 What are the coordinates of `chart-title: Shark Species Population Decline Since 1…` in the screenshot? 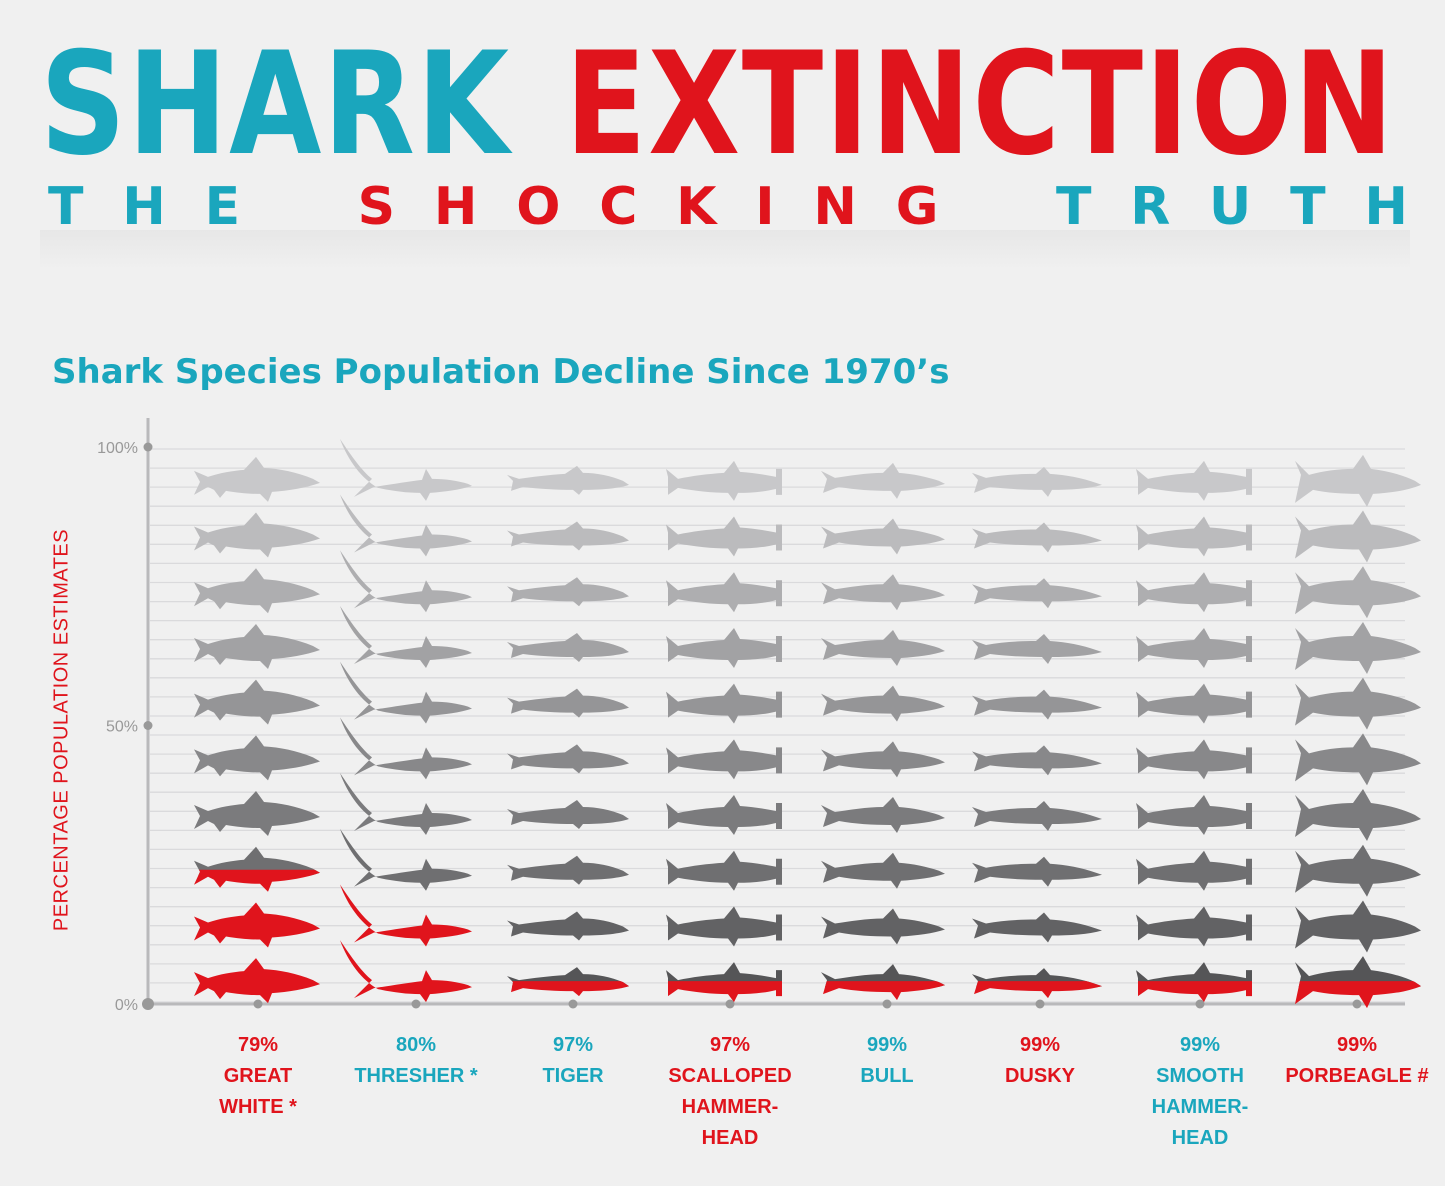 It's located at (501, 372).